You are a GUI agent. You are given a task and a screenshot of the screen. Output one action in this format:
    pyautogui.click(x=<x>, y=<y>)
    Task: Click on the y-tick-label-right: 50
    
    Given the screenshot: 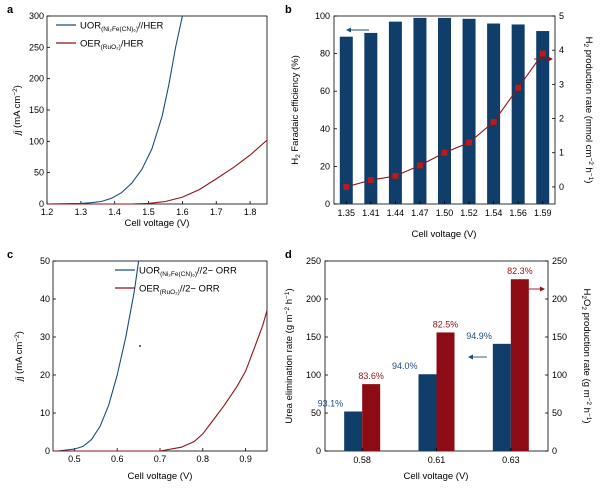 What is the action you would take?
    pyautogui.click(x=557, y=413)
    